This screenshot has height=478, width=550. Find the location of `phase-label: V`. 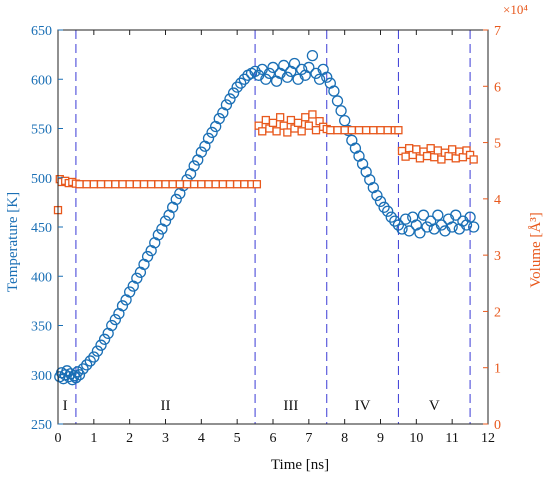

phase-label: V is located at coordinates (434, 406).